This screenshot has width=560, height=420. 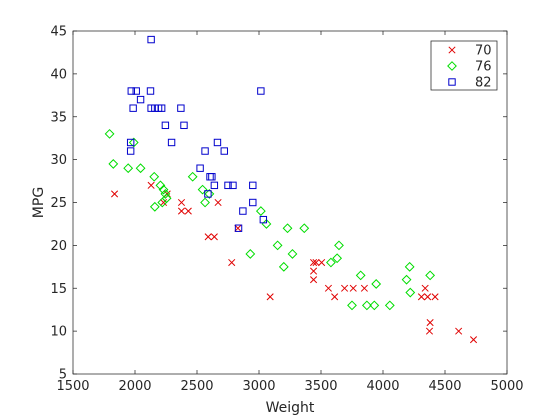 I want to click on x-tick-label: 4500, so click(x=444, y=386).